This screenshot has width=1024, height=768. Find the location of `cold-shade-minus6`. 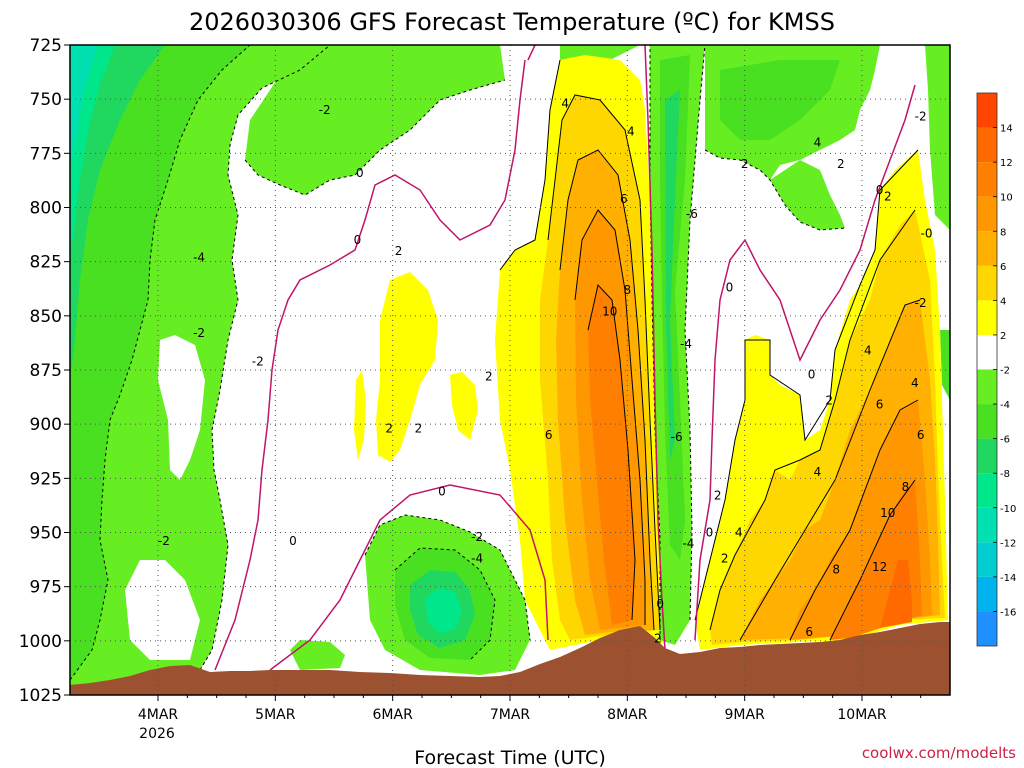

cold-shade-minus6 is located at coordinates (117, 212).